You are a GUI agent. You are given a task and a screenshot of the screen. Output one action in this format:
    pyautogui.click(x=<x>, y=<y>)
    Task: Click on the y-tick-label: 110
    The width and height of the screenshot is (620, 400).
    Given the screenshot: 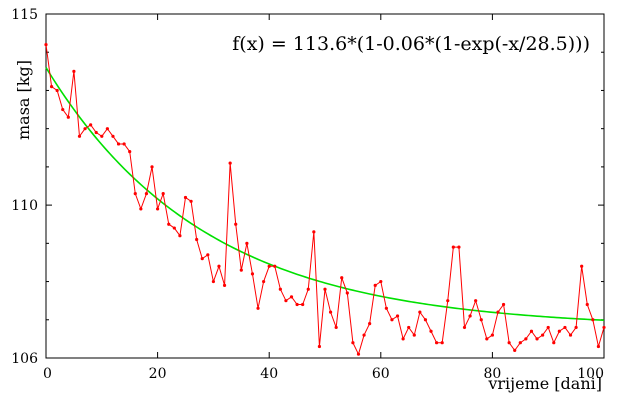 What is the action you would take?
    pyautogui.click(x=24, y=206)
    